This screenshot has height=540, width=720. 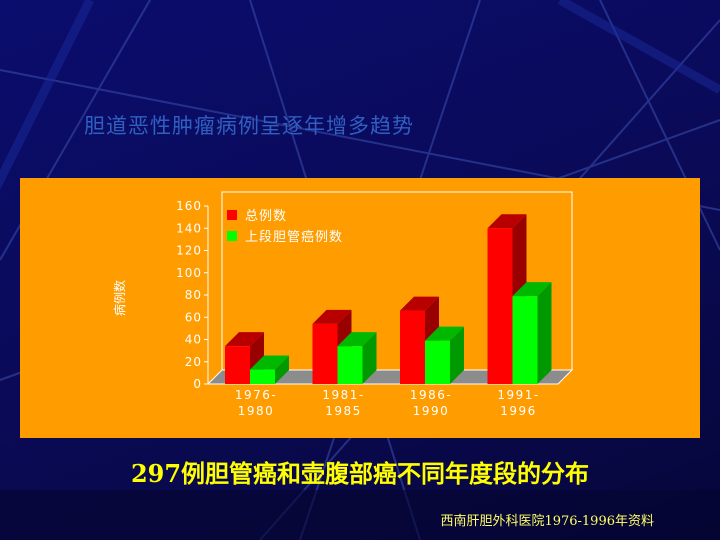 What do you see at coordinates (119, 298) in the screenshot?
I see `y-axis-label: 病例数` at bounding box center [119, 298].